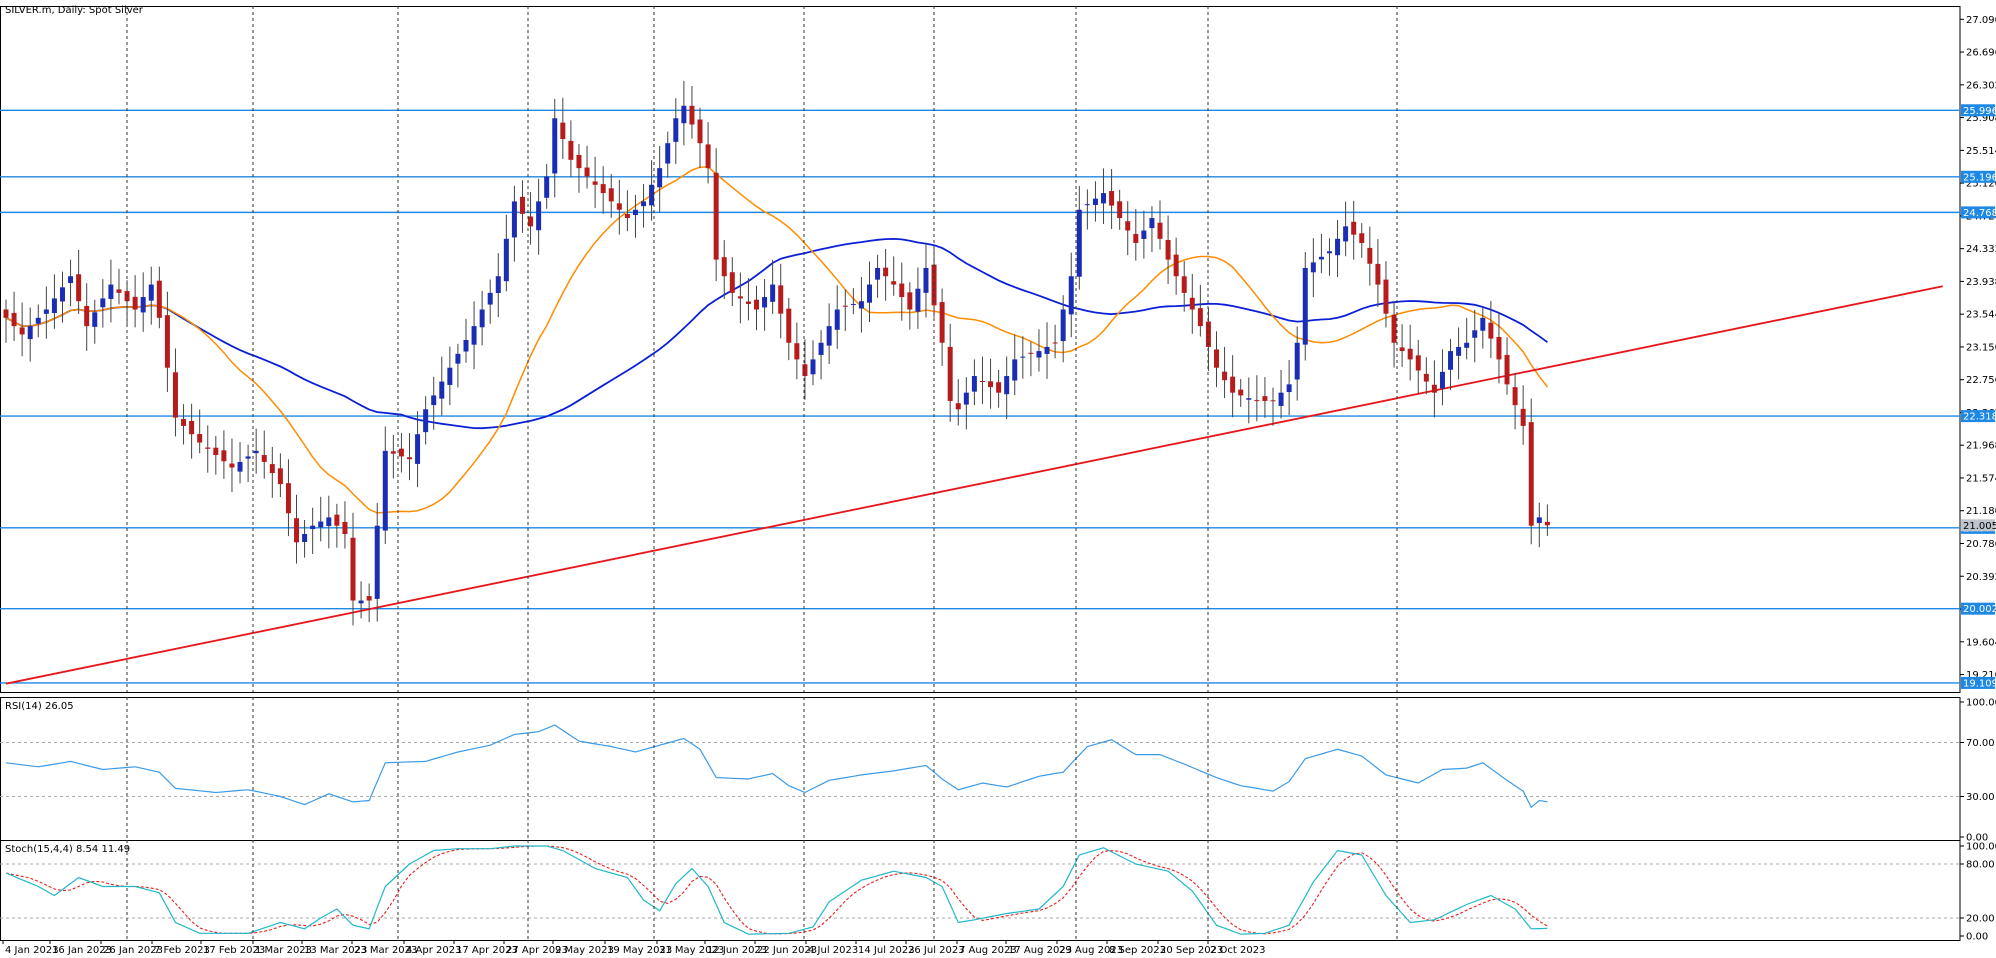 This screenshot has height=958, width=1996. Describe the element at coordinates (1979, 177) in the screenshot. I see `horizontal-level-label: 25.196` at that location.